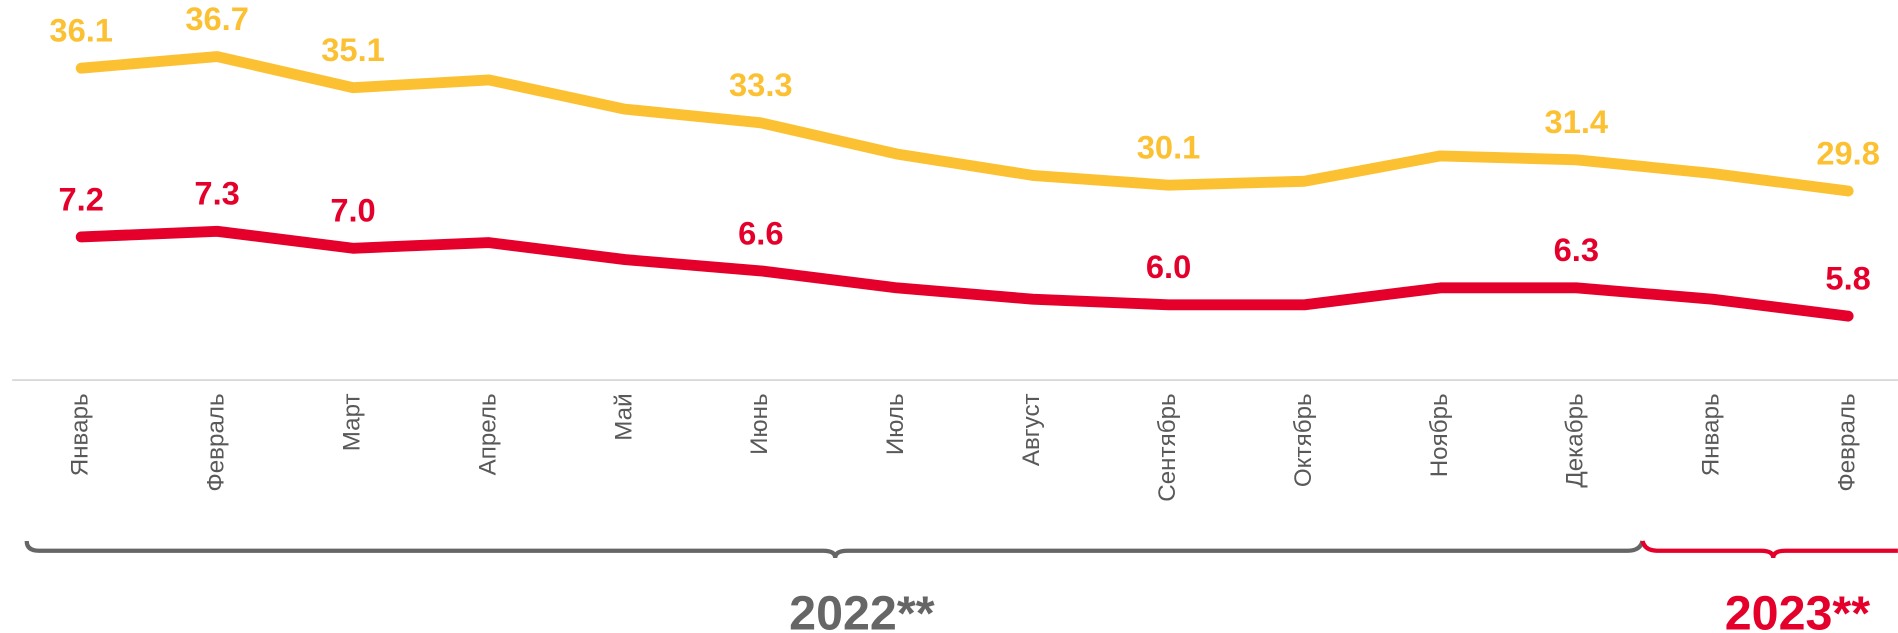  Describe the element at coordinates (1847, 278) in the screenshot. I see `data-label: 5.8` at that location.